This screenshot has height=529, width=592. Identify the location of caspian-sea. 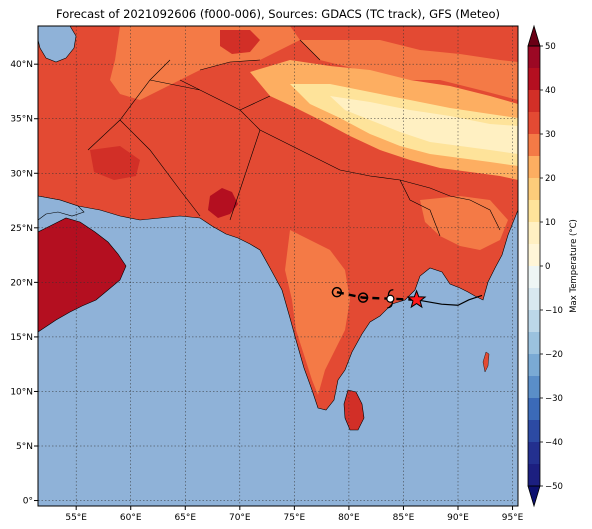
(57, 44).